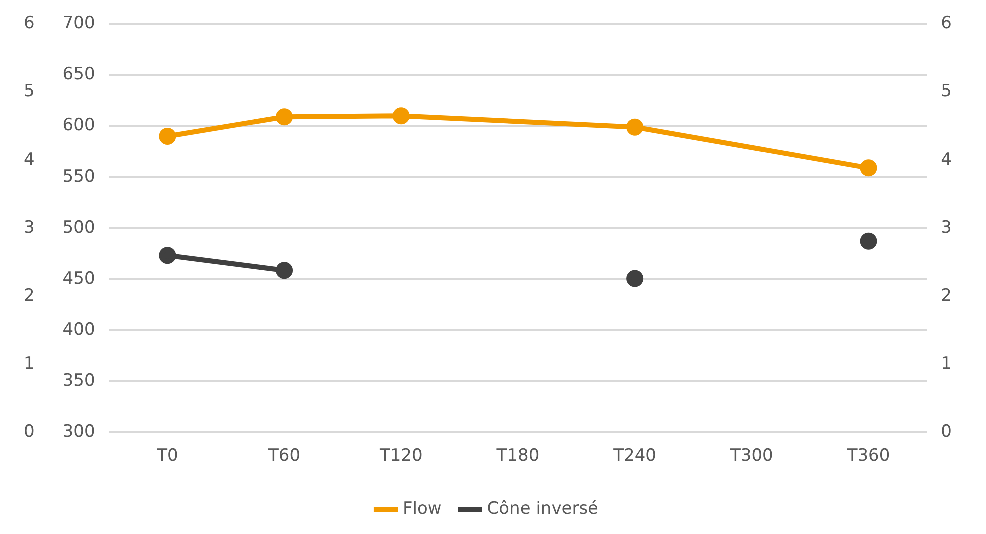 The image size is (986, 534). What do you see at coordinates (946, 364) in the screenshot?
I see `y2-tick-label: 1` at bounding box center [946, 364].